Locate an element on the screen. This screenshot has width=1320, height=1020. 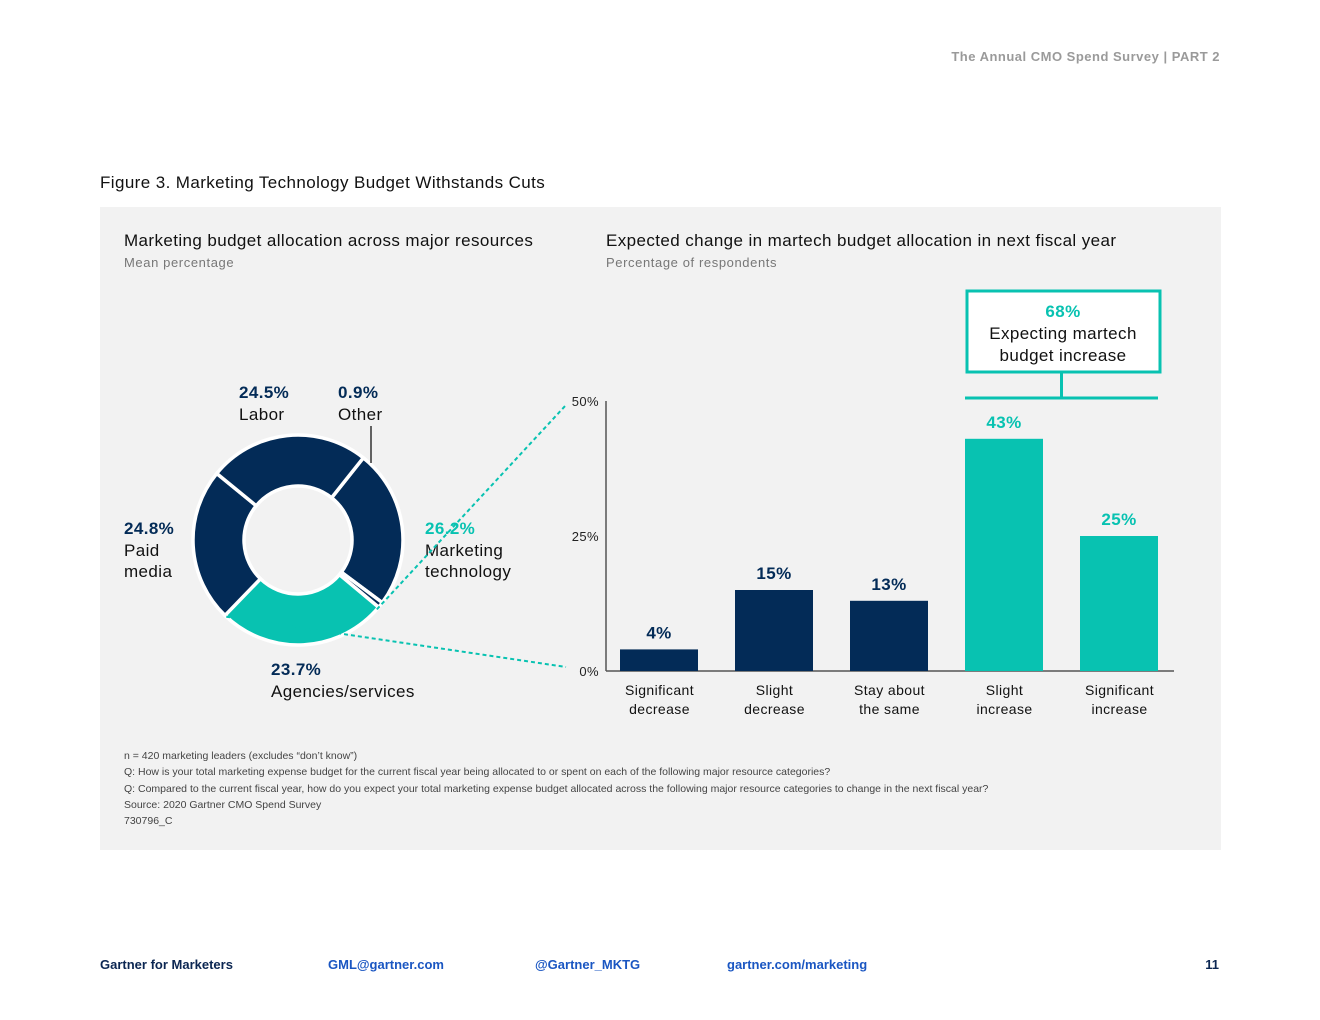
x-category-label-5-line-1: Significant is located at coordinates (1119, 690).